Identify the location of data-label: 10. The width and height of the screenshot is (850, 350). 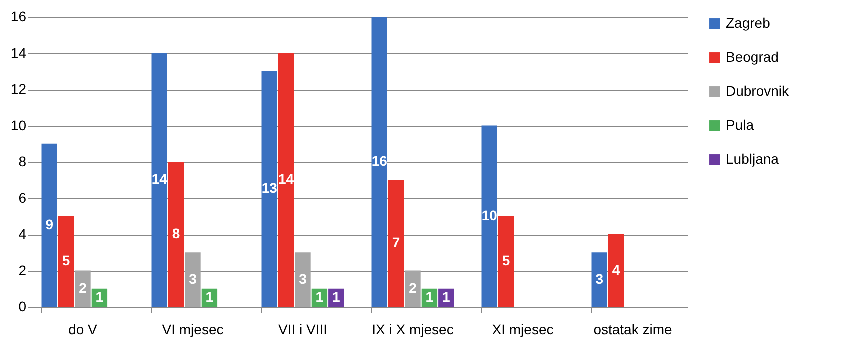
(490, 215).